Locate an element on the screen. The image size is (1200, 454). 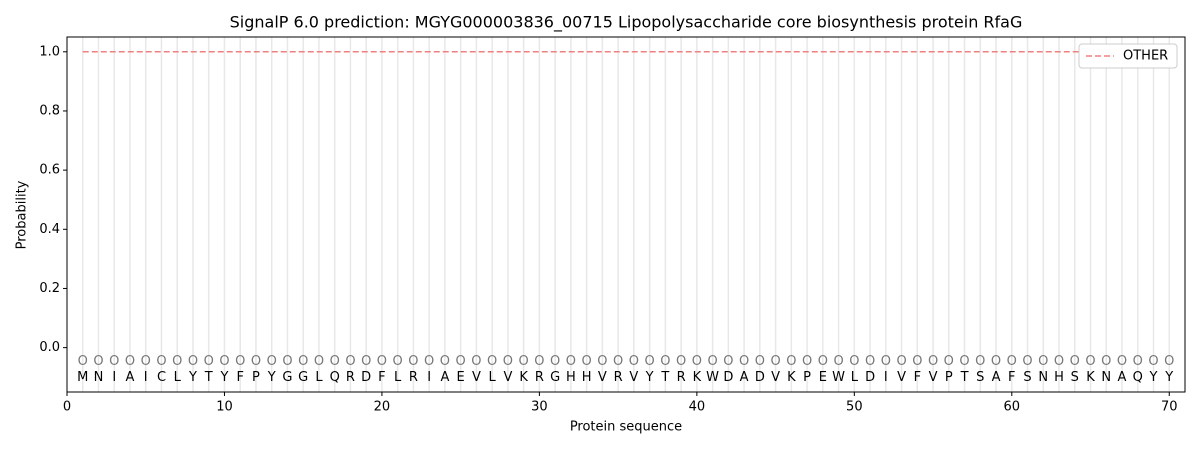
x-tick-label: 50 is located at coordinates (854, 407).